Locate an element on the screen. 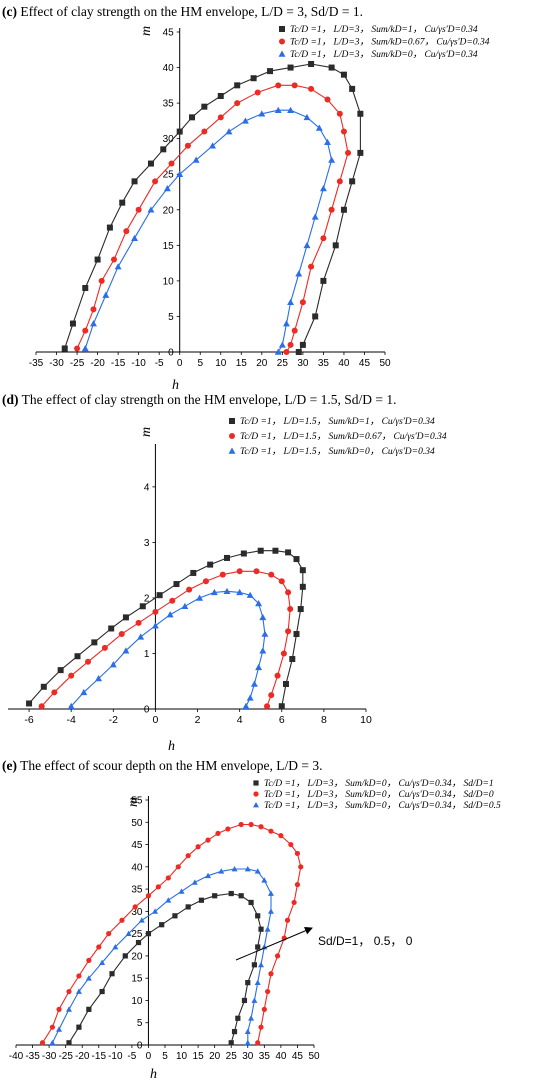 This screenshot has height=1086, width=550. panel-label: (c) is located at coordinates (9, 11).